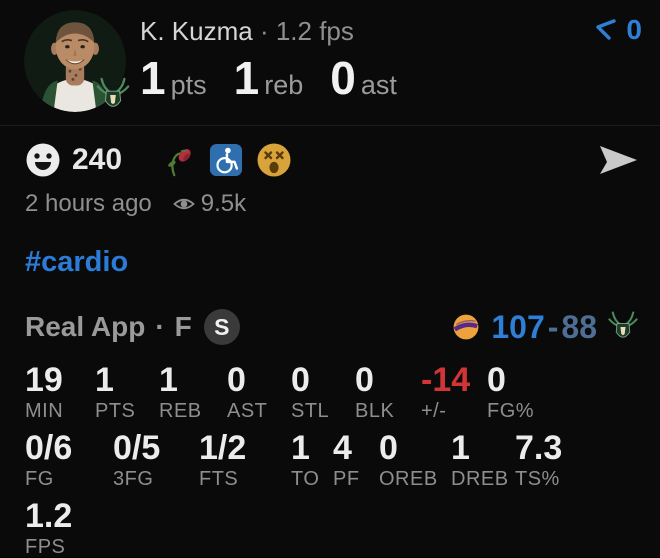 The image size is (660, 558). Describe the element at coordinates (579, 326) in the screenshot. I see `home-score: 88` at that location.